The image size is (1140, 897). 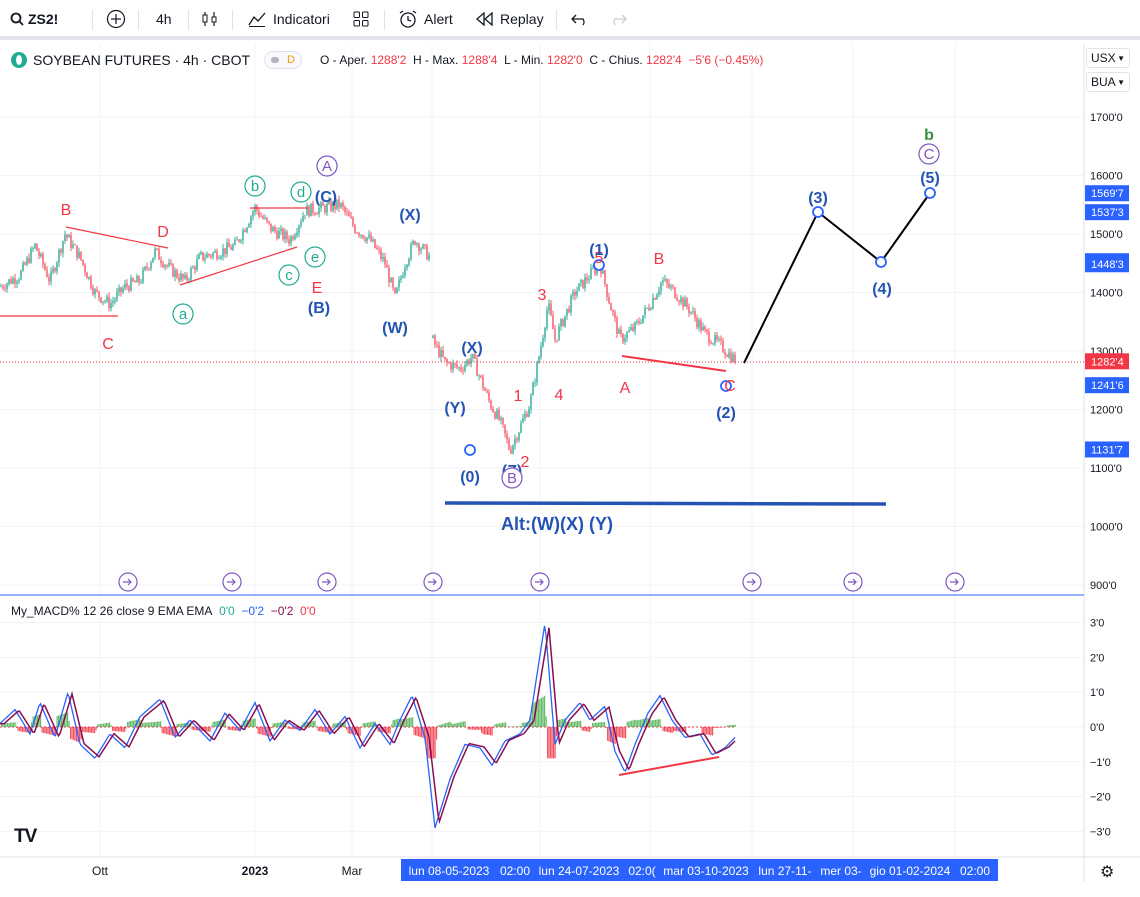 What do you see at coordinates (116, 19) in the screenshot?
I see `compare-symbol-button` at bounding box center [116, 19].